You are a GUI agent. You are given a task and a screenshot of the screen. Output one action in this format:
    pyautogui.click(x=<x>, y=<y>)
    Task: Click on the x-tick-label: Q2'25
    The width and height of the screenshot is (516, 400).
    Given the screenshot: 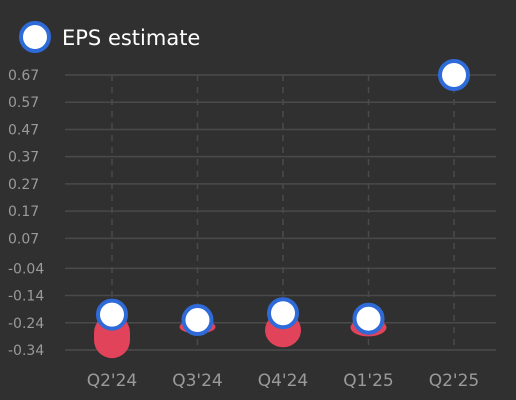 What is the action you would take?
    pyautogui.click(x=454, y=381)
    